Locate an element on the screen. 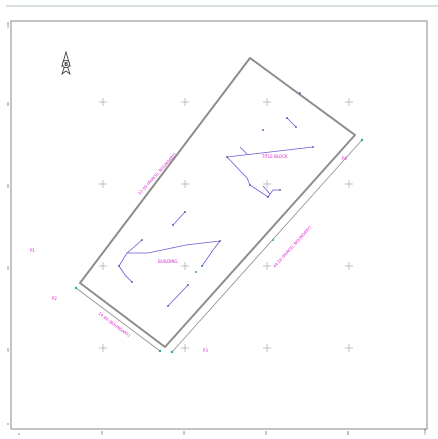 Image resolution: width=438 pixels, height=439 pixels. y-tick-labels: 100 80 60 40 20 0 is located at coordinates (8, 223).